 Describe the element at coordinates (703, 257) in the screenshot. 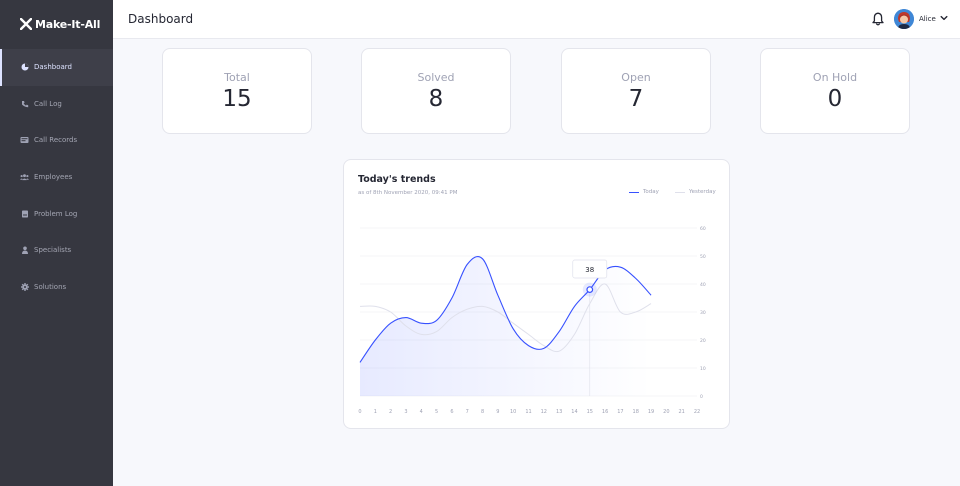

I see `y-tick-label: 50` at that location.